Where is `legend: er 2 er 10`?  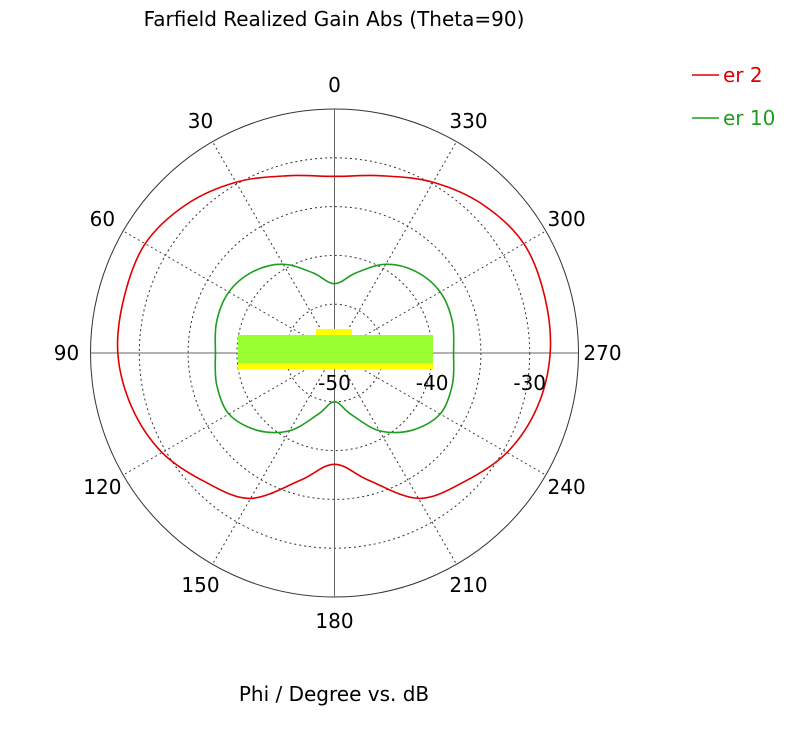 legend: er 2 er 10 is located at coordinates (733, 96).